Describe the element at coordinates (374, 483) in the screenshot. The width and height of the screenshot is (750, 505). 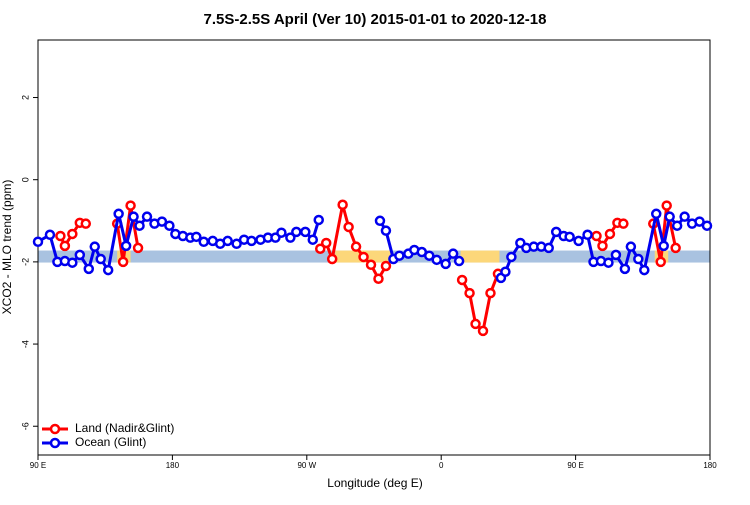
I see `x-axis-label: Longitude (deg E)` at that location.